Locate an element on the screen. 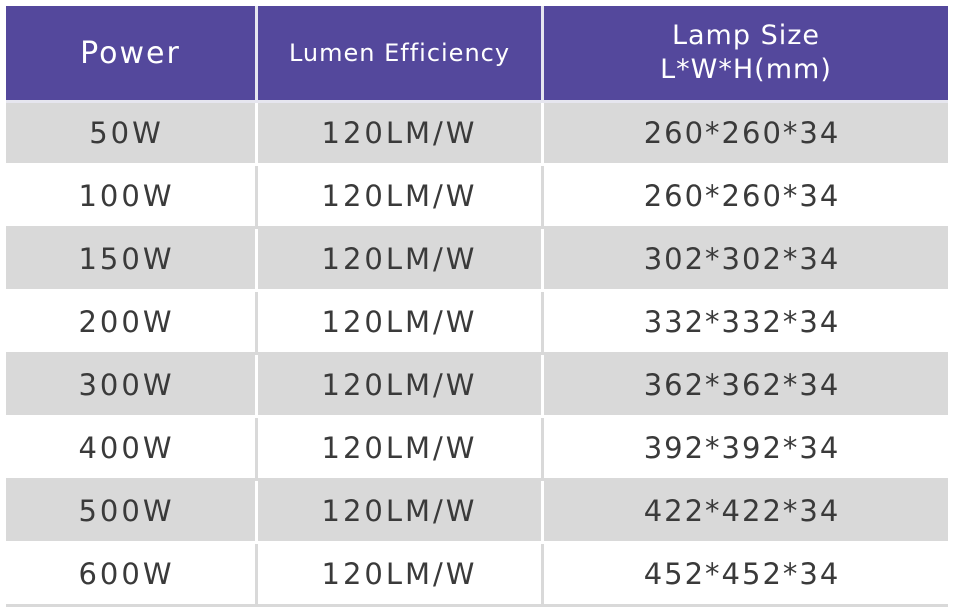  header-lamp-size-unit: L*W*H(mm) is located at coordinates (746, 69).